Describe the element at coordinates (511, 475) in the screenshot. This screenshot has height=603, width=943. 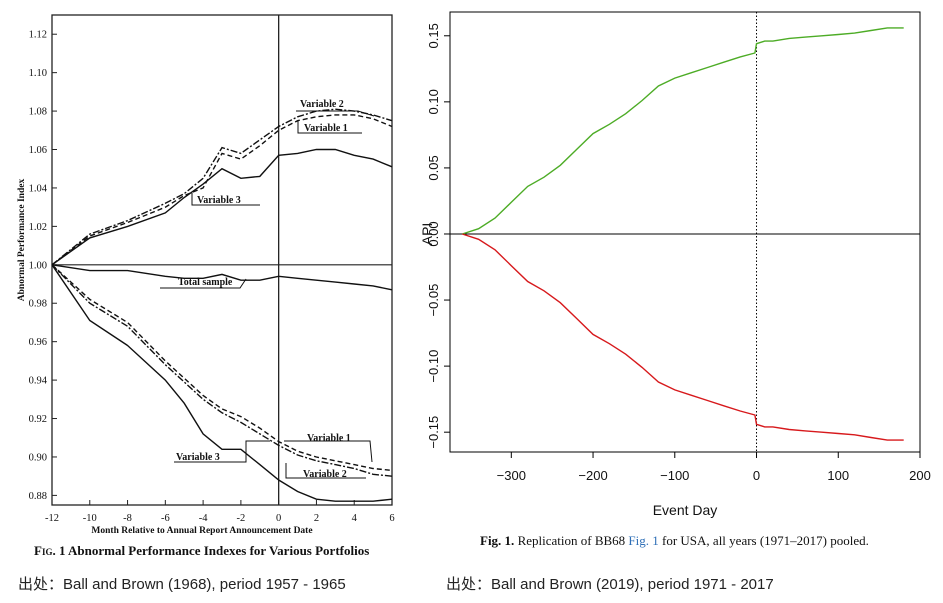
I see `x-tick-label: −300` at that location.